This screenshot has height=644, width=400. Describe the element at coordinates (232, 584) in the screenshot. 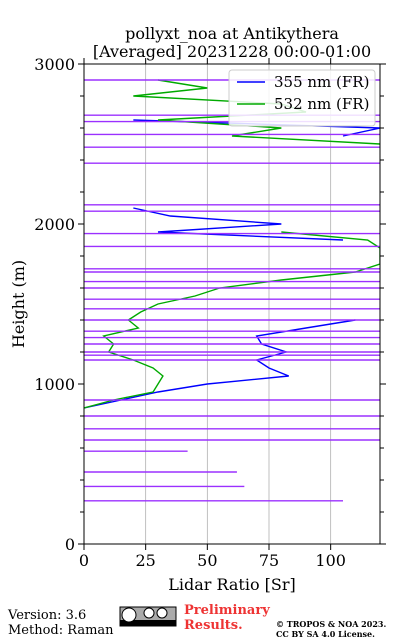

I see `x-axis-label: Lidar Ratio [Sr]` at that location.